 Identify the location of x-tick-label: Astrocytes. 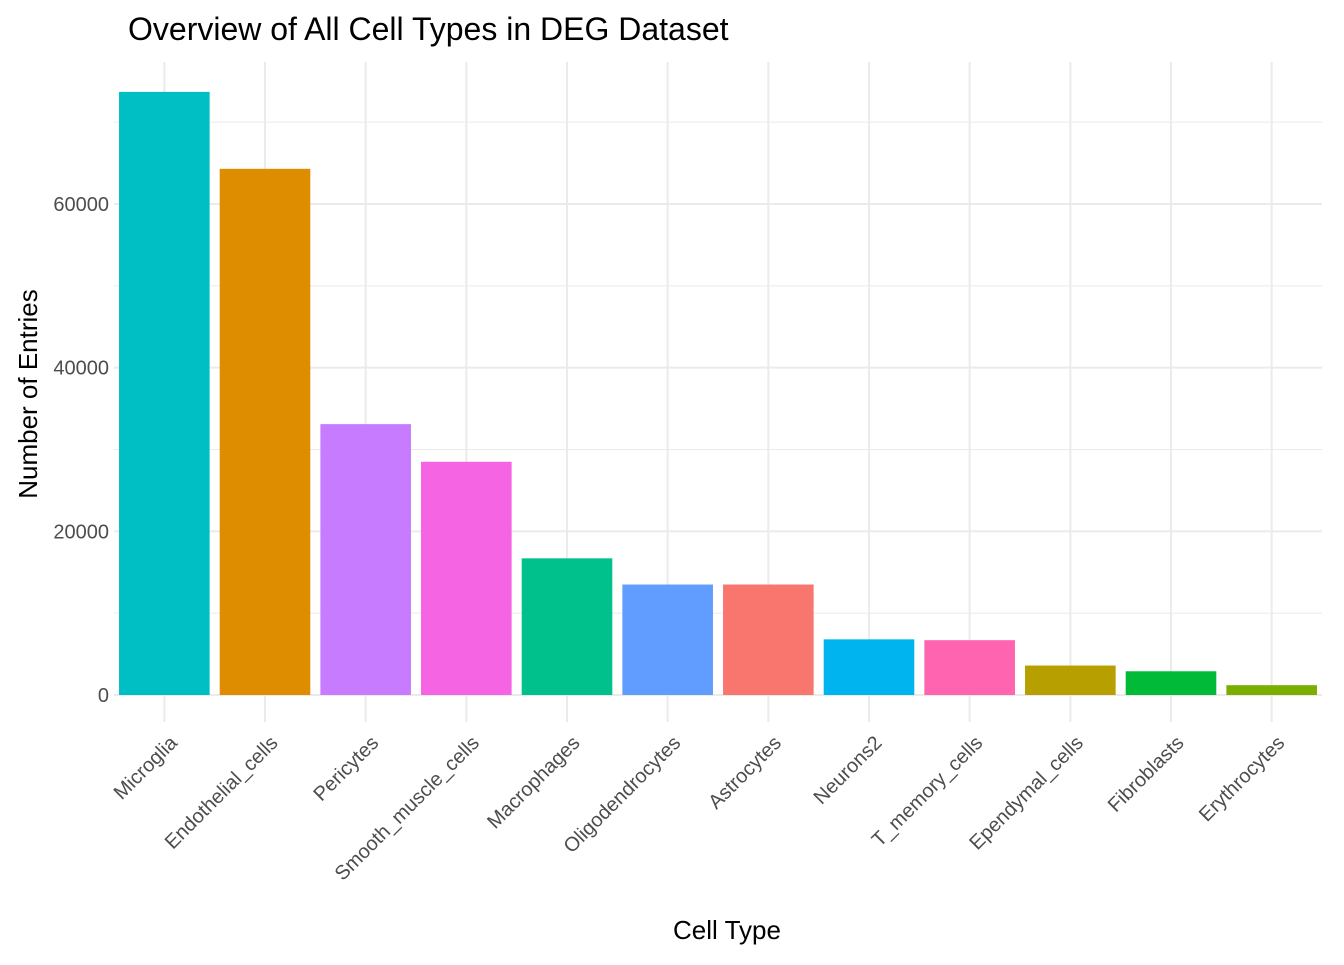
(745, 773).